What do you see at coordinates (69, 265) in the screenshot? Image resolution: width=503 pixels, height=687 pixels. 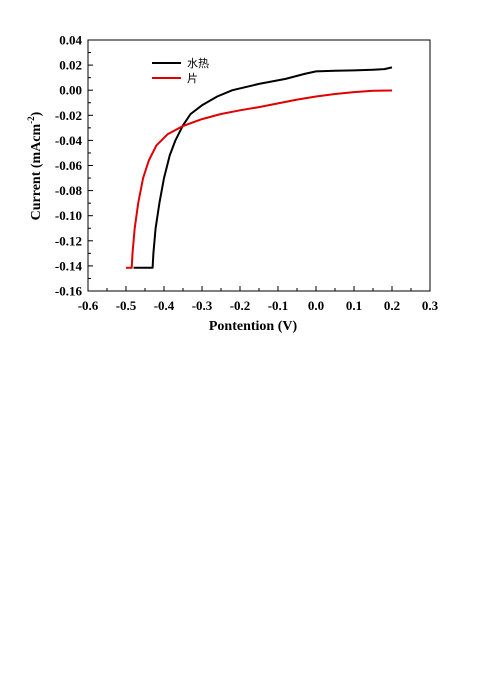 I see `y-tick-label: -0.14` at bounding box center [69, 265].